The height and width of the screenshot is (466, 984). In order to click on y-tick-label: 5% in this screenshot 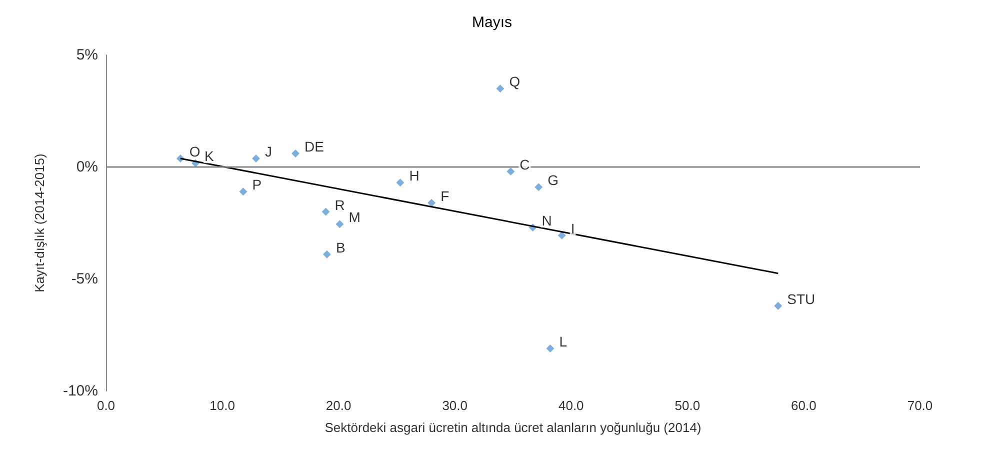, I will do `click(87, 55)`.